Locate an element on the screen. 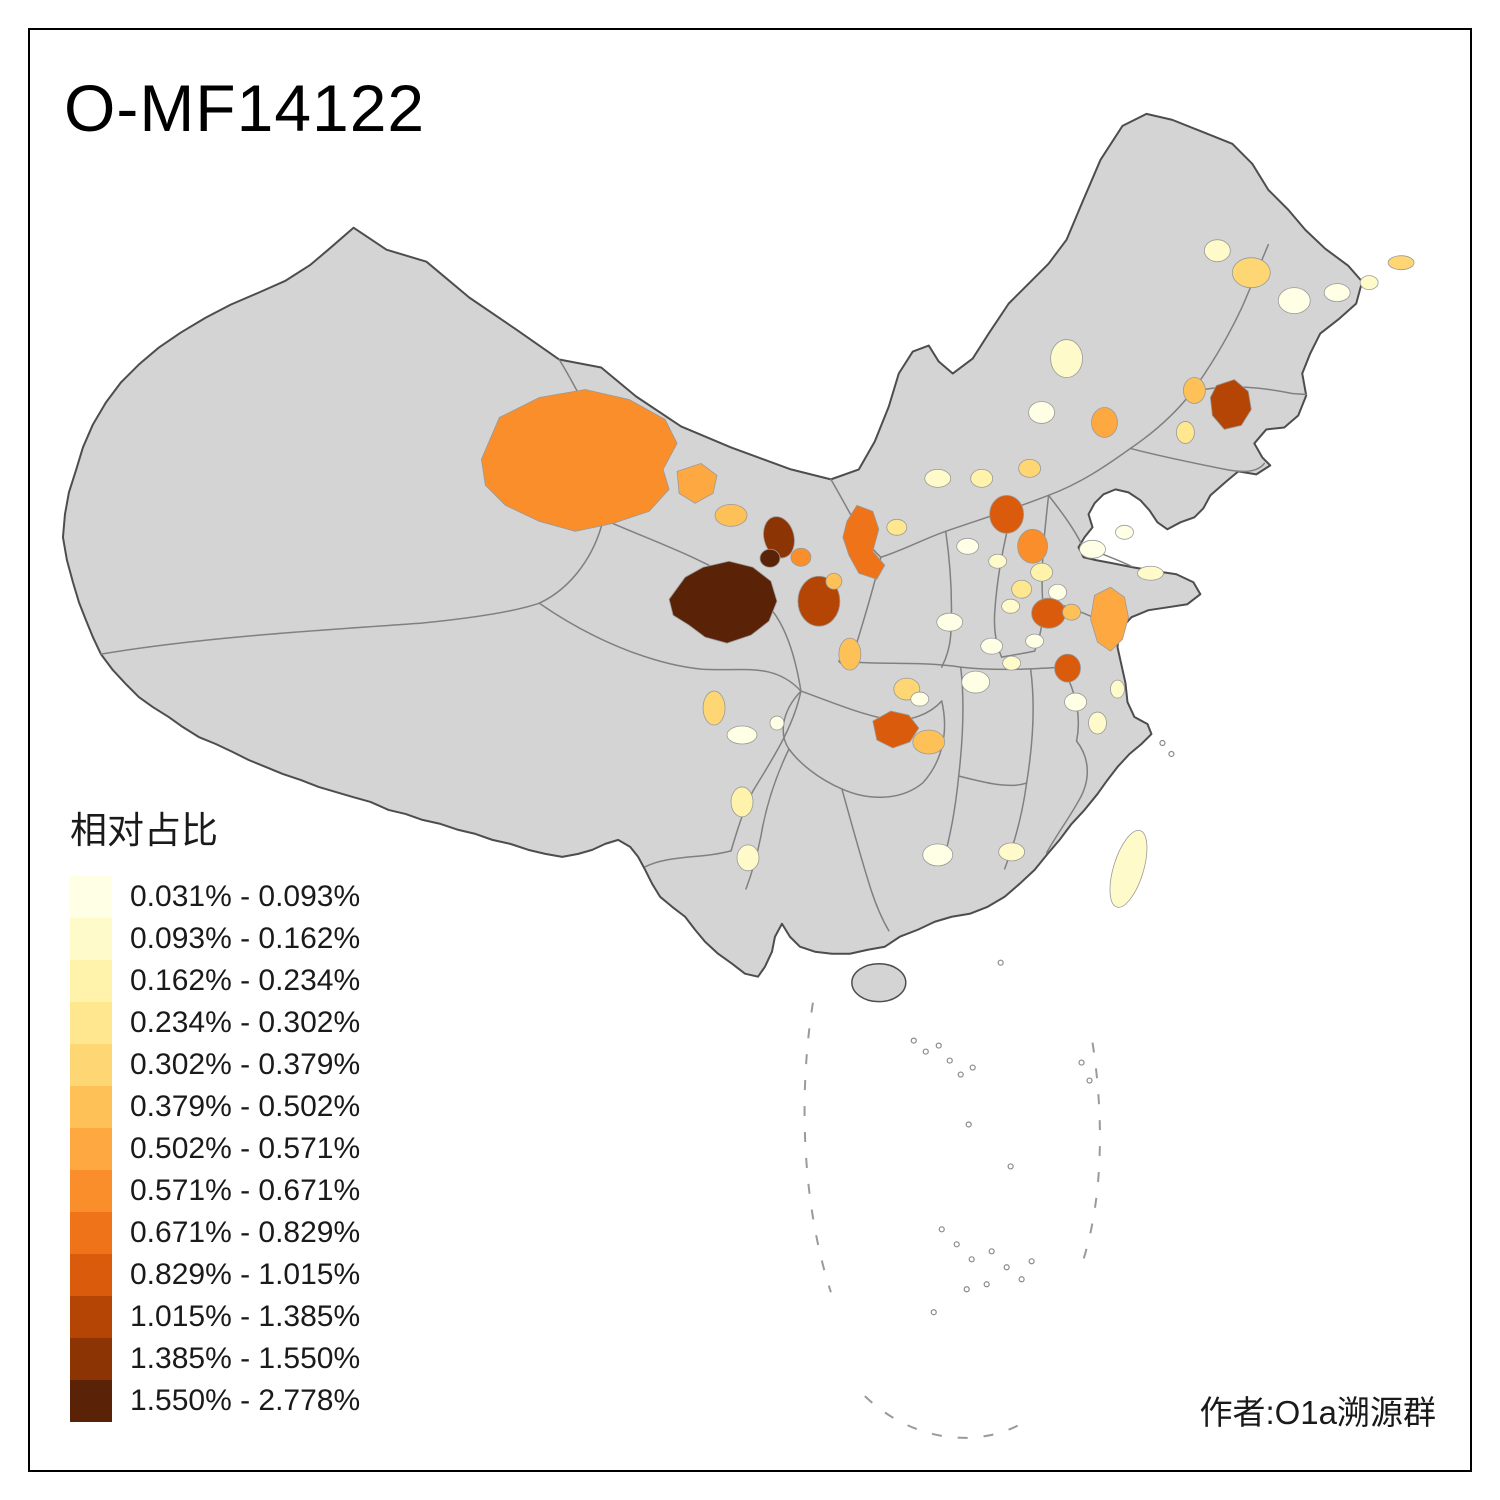 The height and width of the screenshot is (1500, 1500). south-china-sea-marks is located at coordinates (989, 1089).